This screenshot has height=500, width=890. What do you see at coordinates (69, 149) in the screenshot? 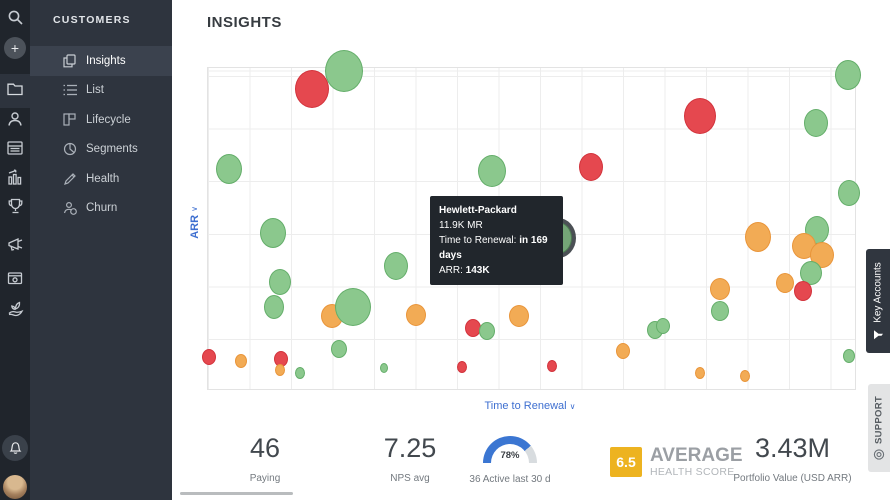
I see `pie-icon` at bounding box center [69, 149].